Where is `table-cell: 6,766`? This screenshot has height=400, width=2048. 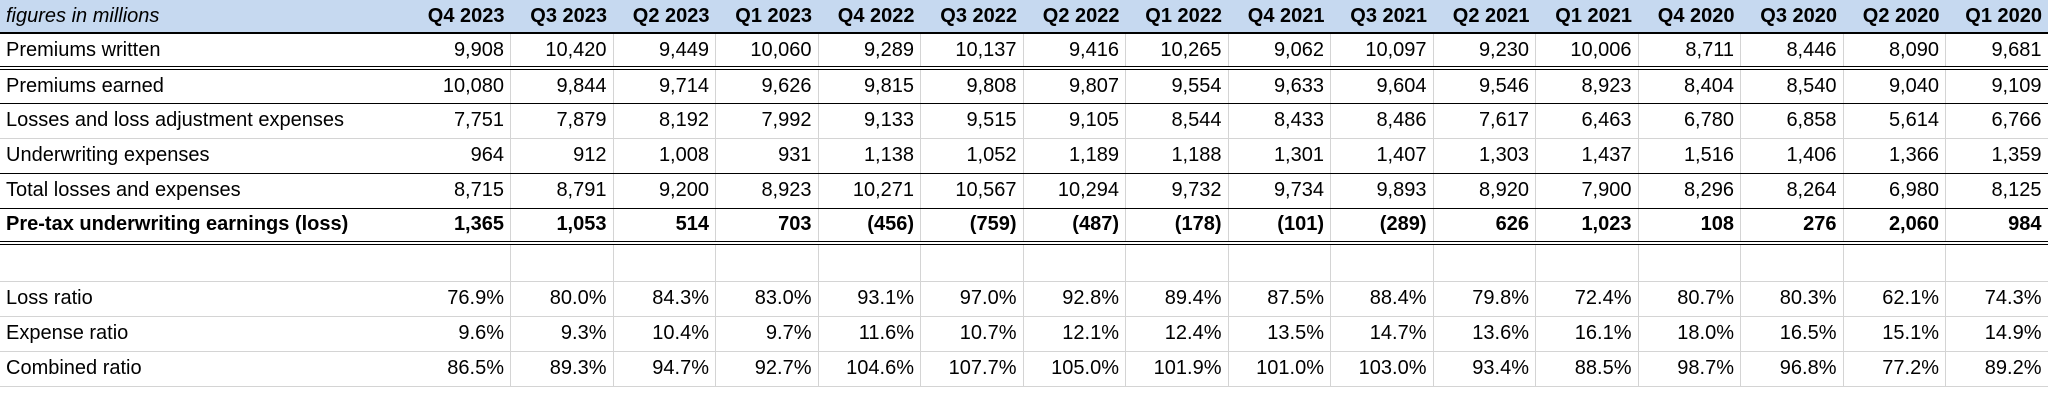 table-cell: 6,766 is located at coordinates (1996, 121).